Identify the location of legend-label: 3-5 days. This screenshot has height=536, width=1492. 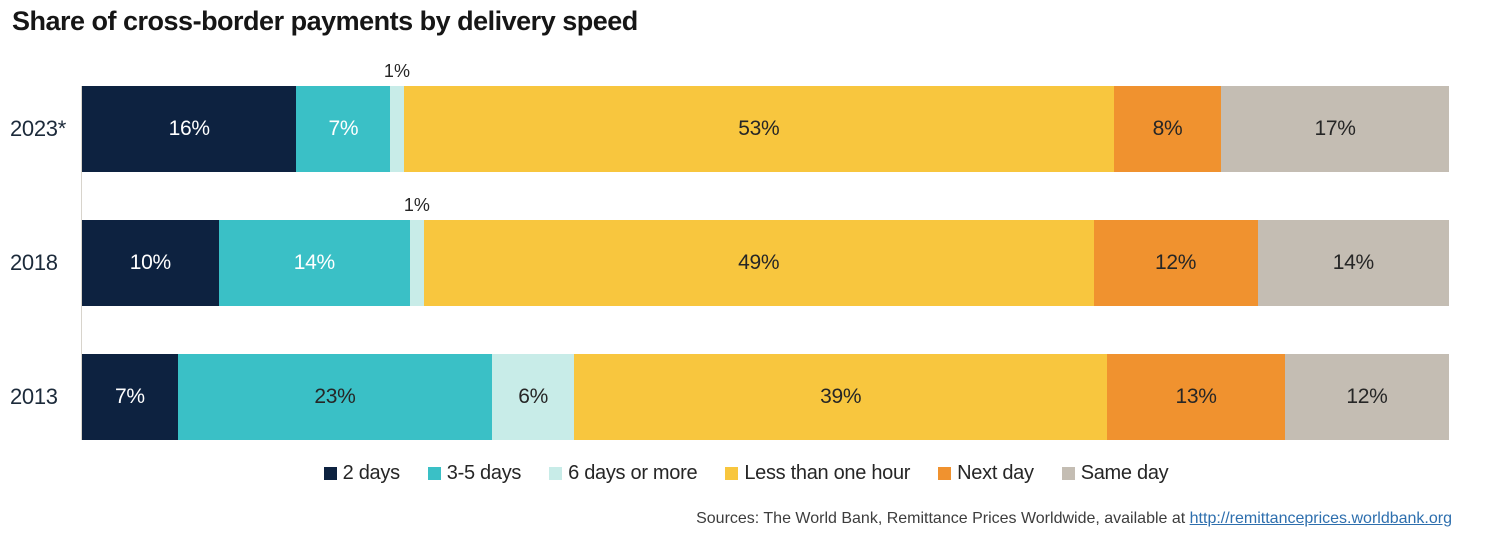
(484, 473).